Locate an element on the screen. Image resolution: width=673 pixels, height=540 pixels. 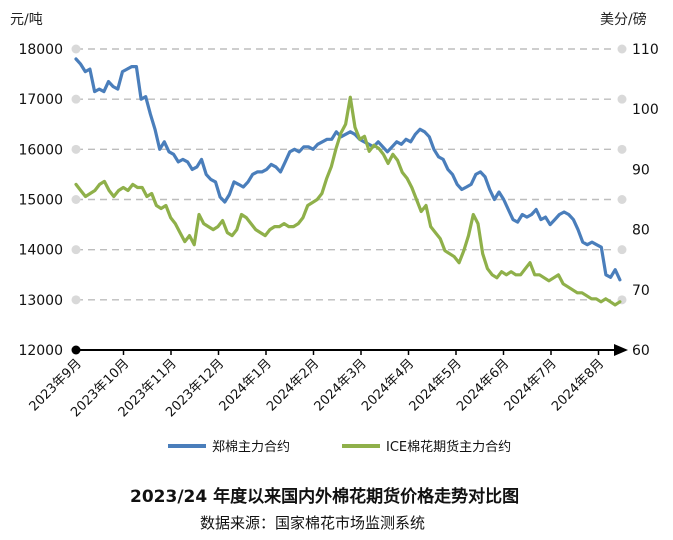
chart-source: 数据来源：国家棉花市场监测系统 is located at coordinates (312, 523).